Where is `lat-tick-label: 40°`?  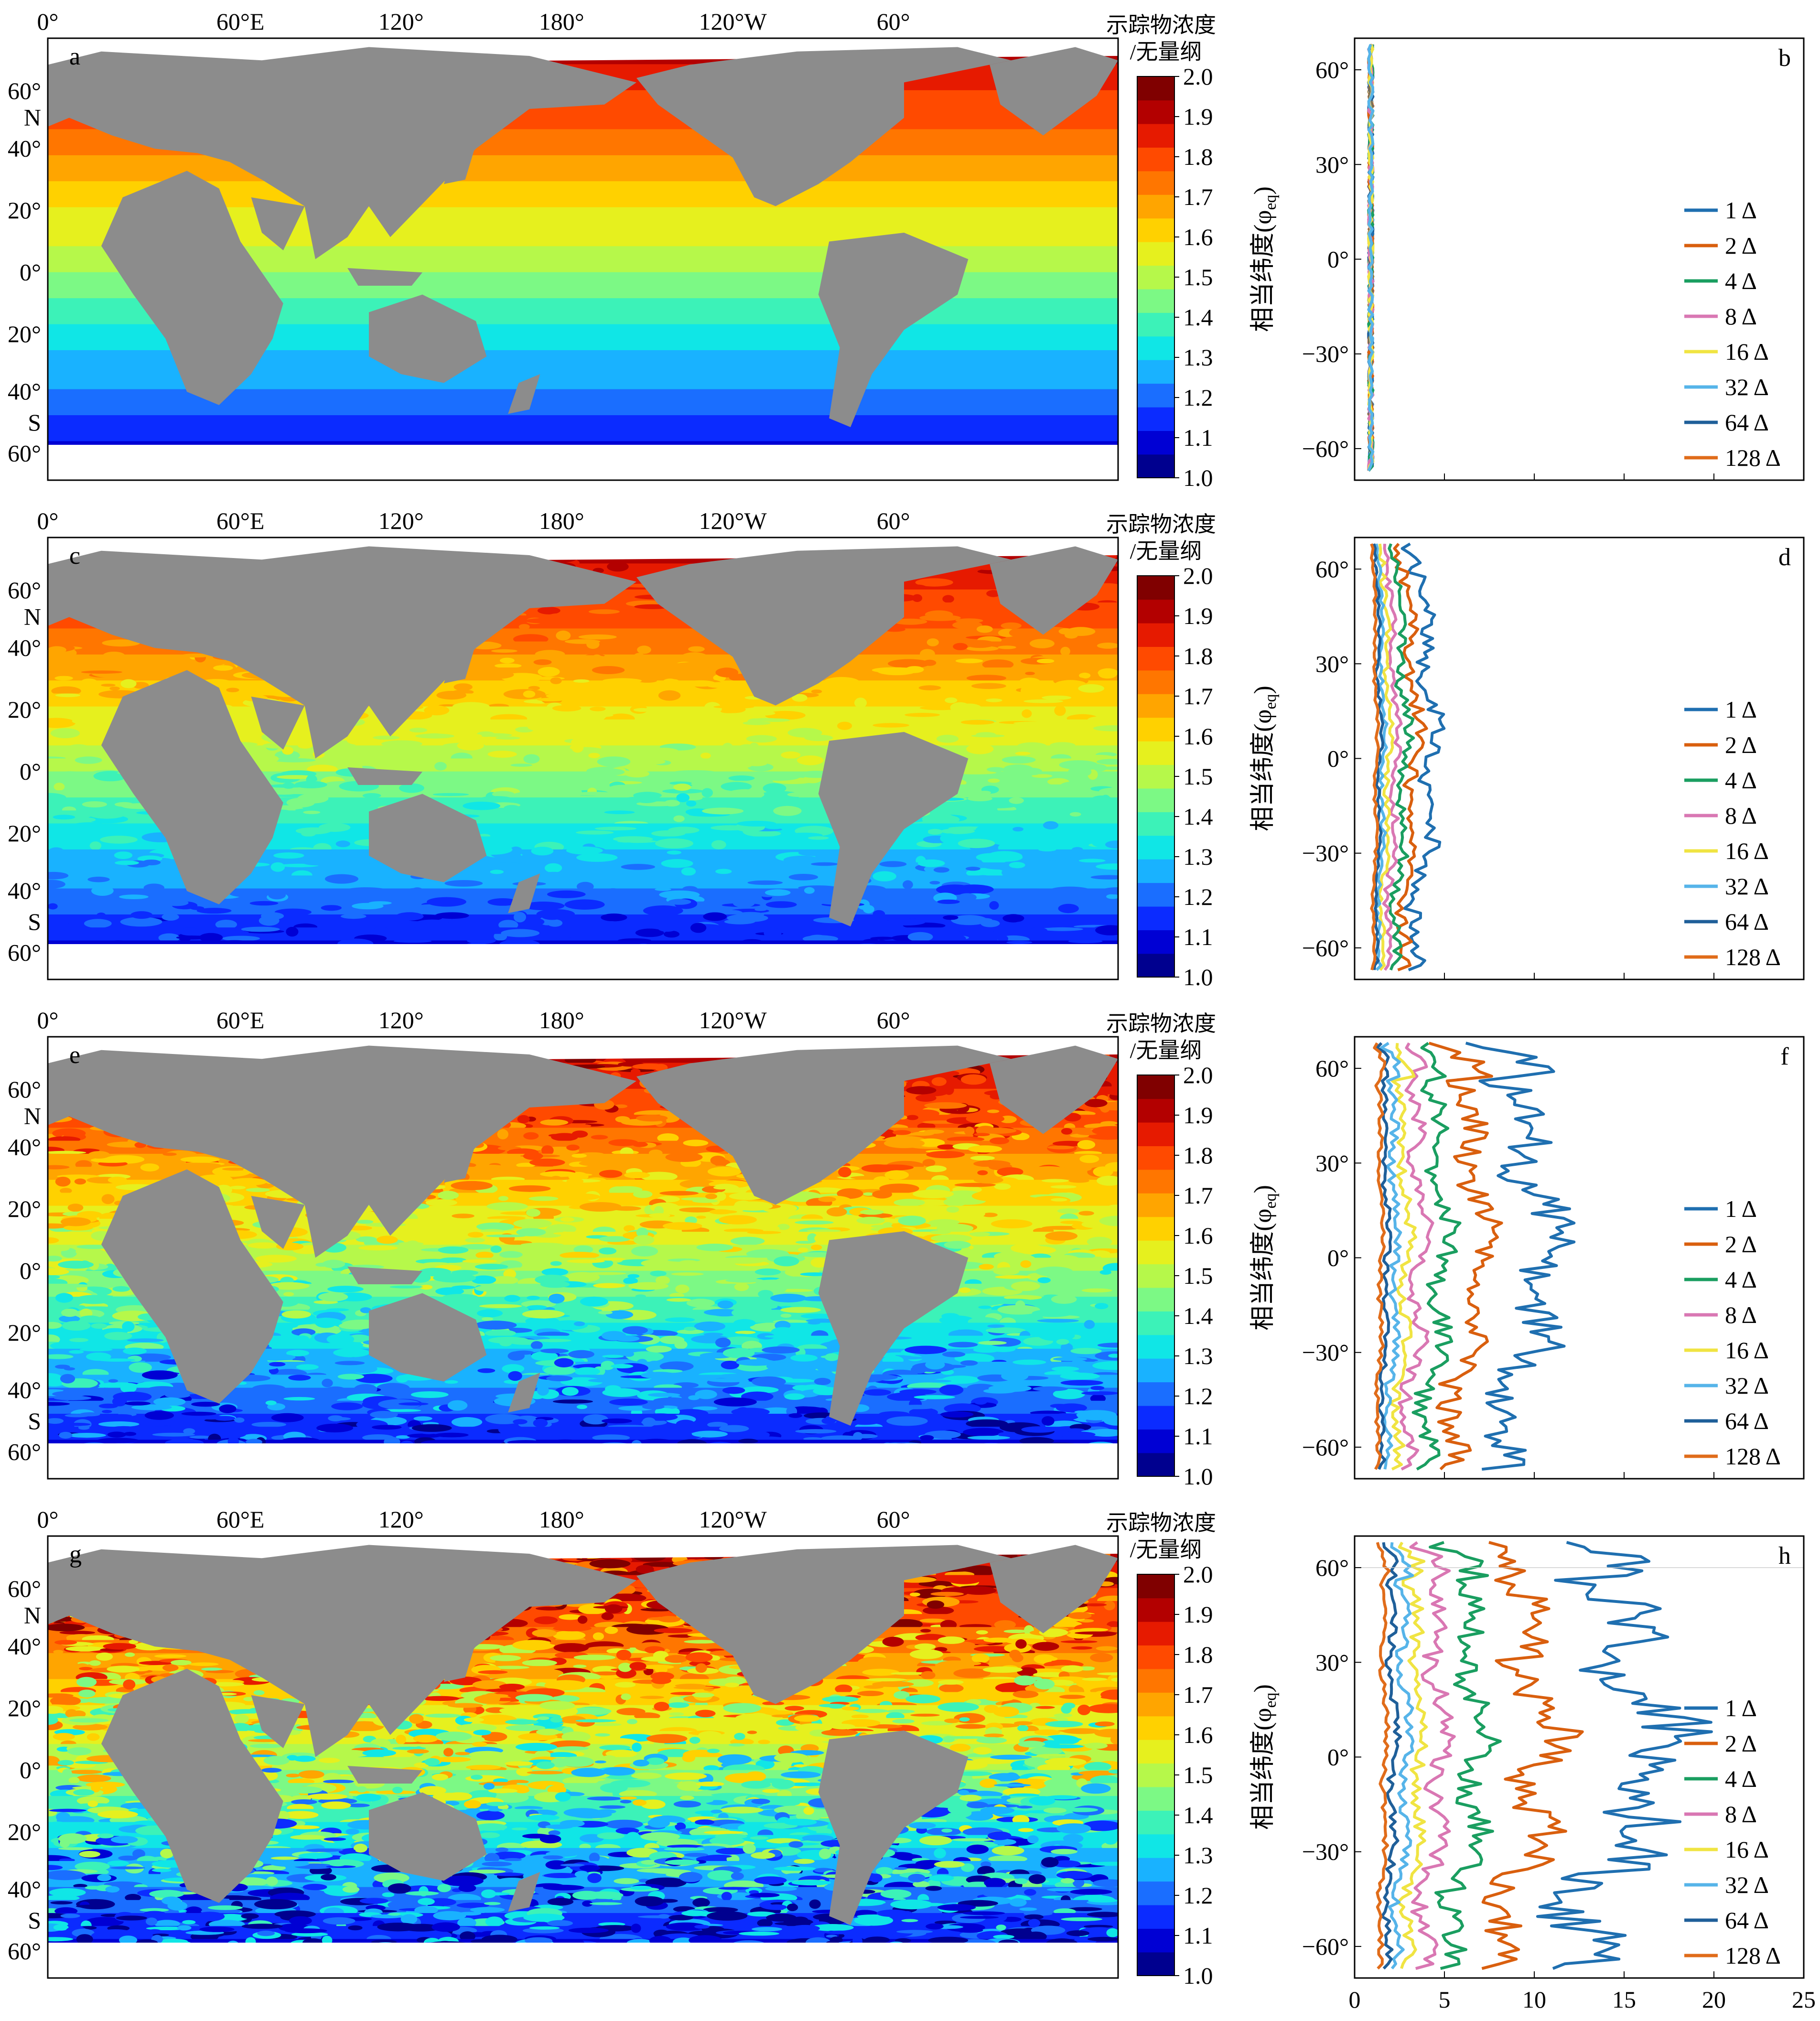
lat-tick-label: 40° is located at coordinates (25, 648).